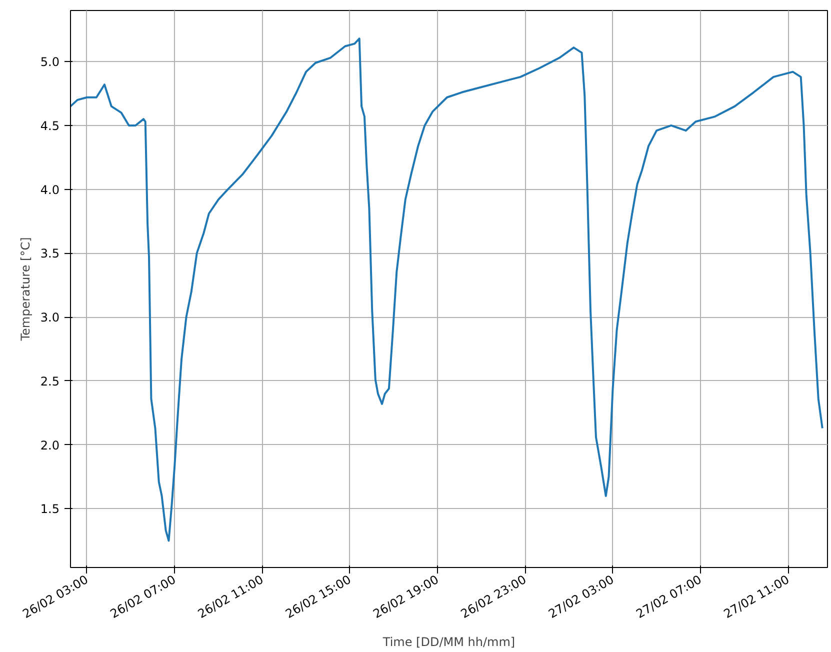 Image resolution: width=831 pixels, height=652 pixels. I want to click on y-tick-label: 2.5, so click(50, 381).